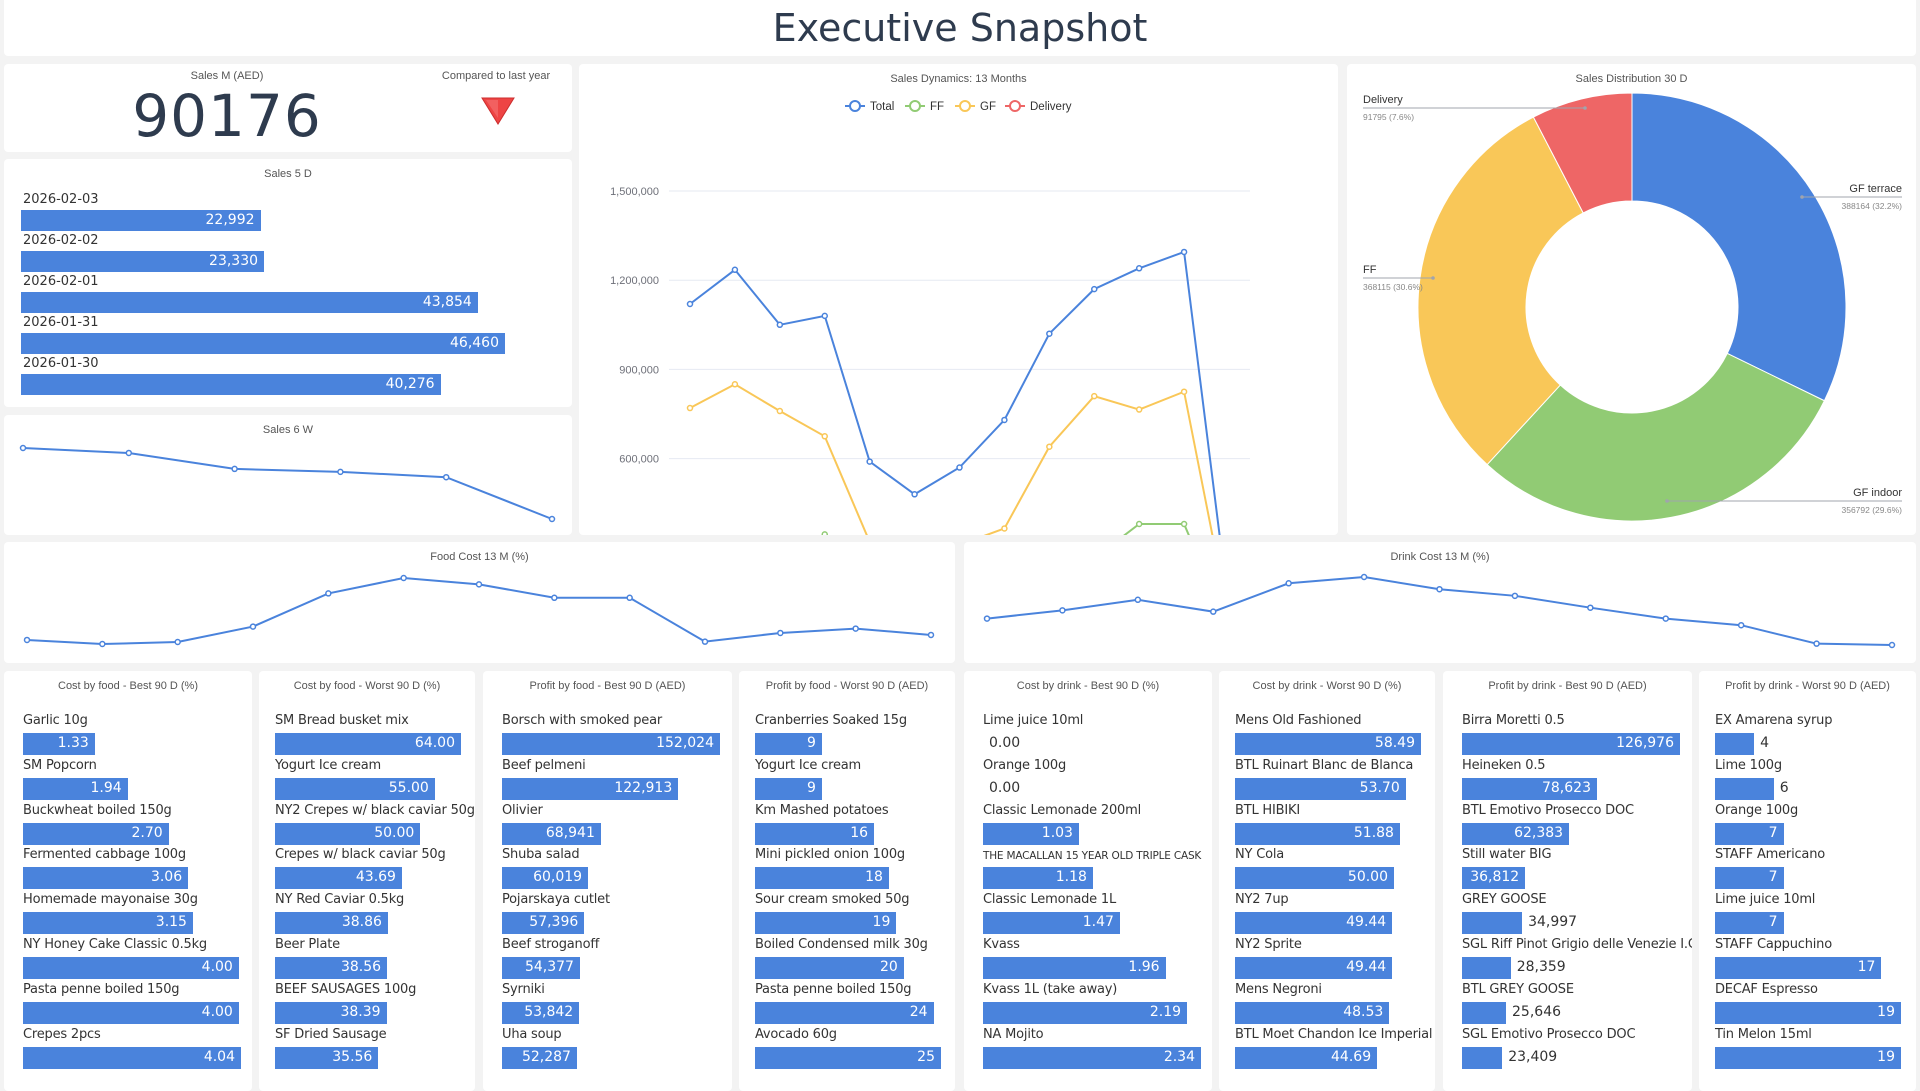 This screenshot has width=1920, height=1091. Describe the element at coordinates (1038, 106) in the screenshot. I see `legend-item-delivery: Delivery` at that location.